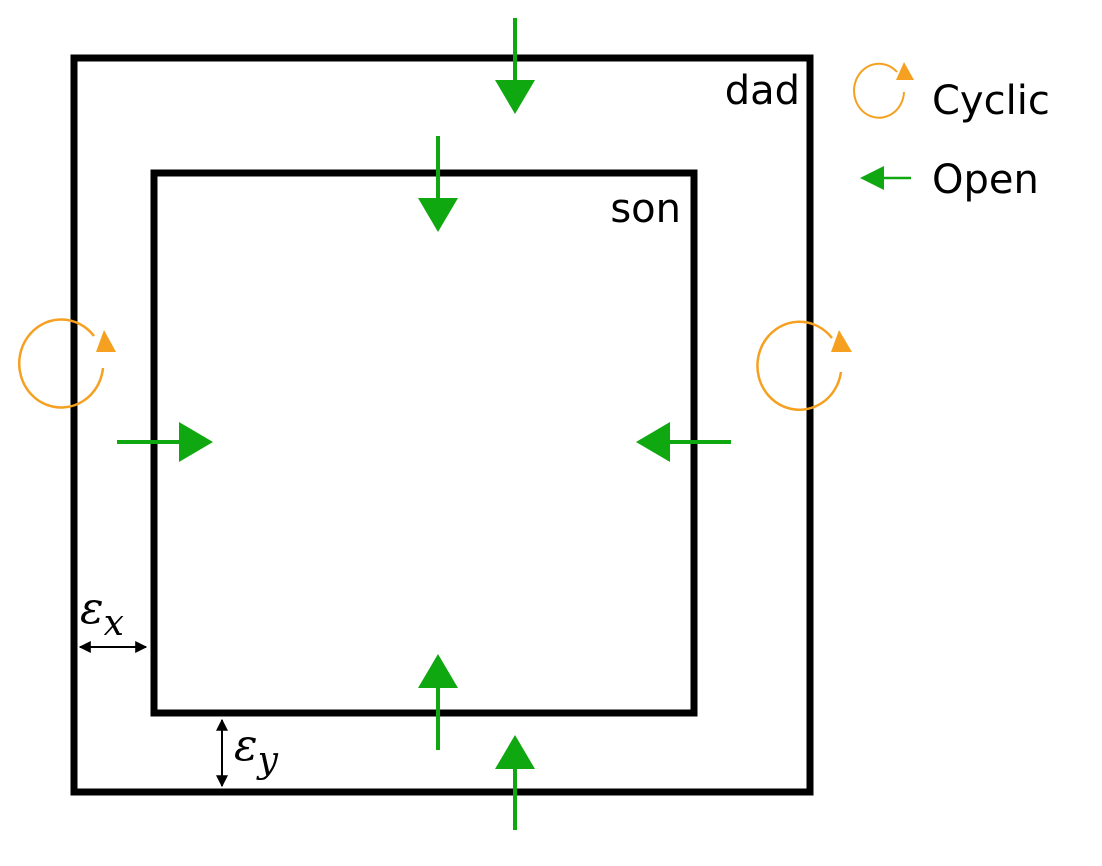  Describe the element at coordinates (515, 782) in the screenshot. I see `open-arrow-bottom-outer` at that location.